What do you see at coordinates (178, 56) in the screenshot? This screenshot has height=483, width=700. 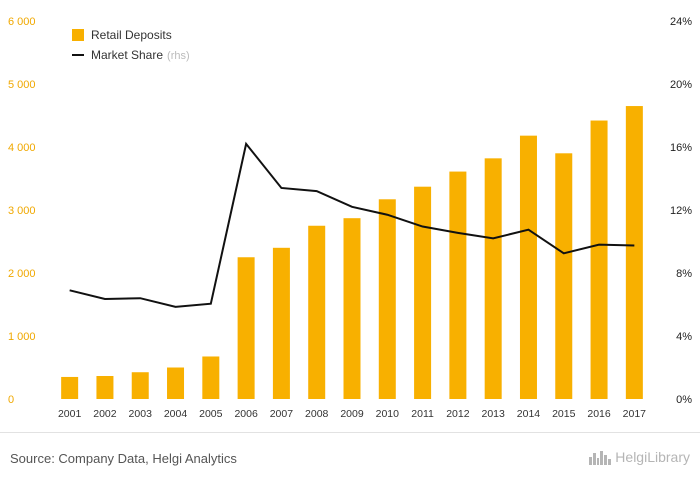 I see `legend-label-market-share-suffix: (rhs)` at bounding box center [178, 56].